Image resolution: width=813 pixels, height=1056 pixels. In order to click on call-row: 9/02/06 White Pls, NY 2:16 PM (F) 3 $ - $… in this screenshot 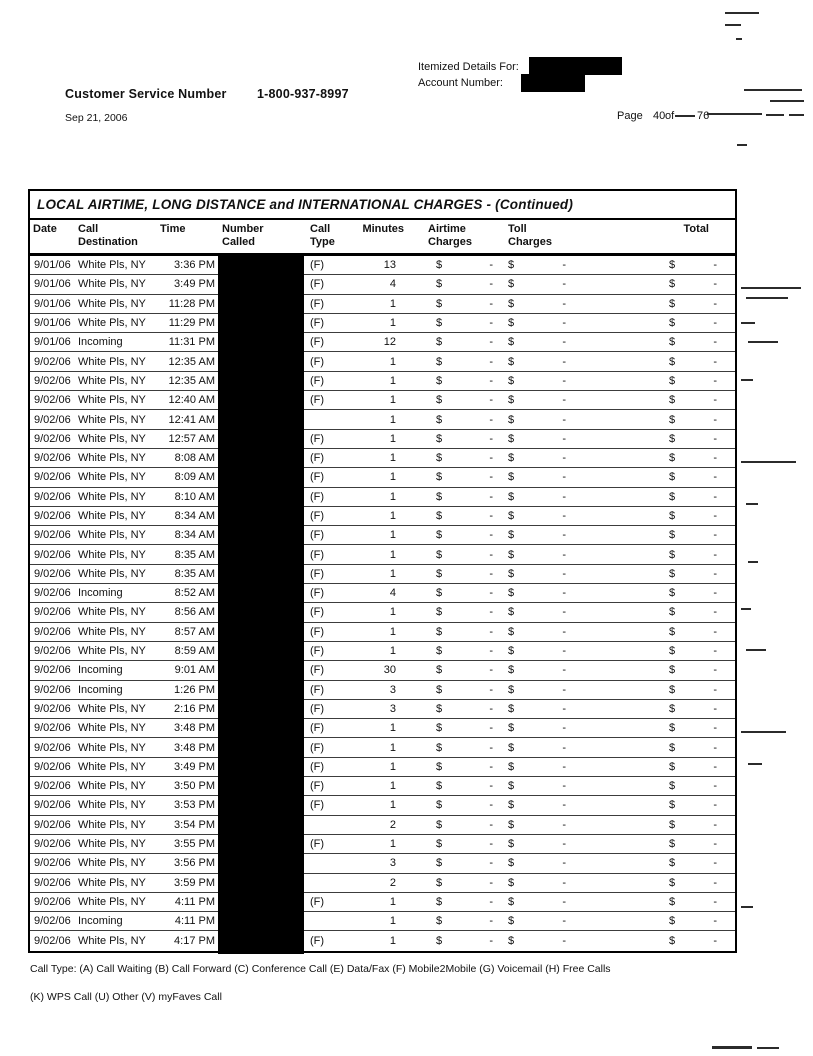, I will do `click(382, 710)`.